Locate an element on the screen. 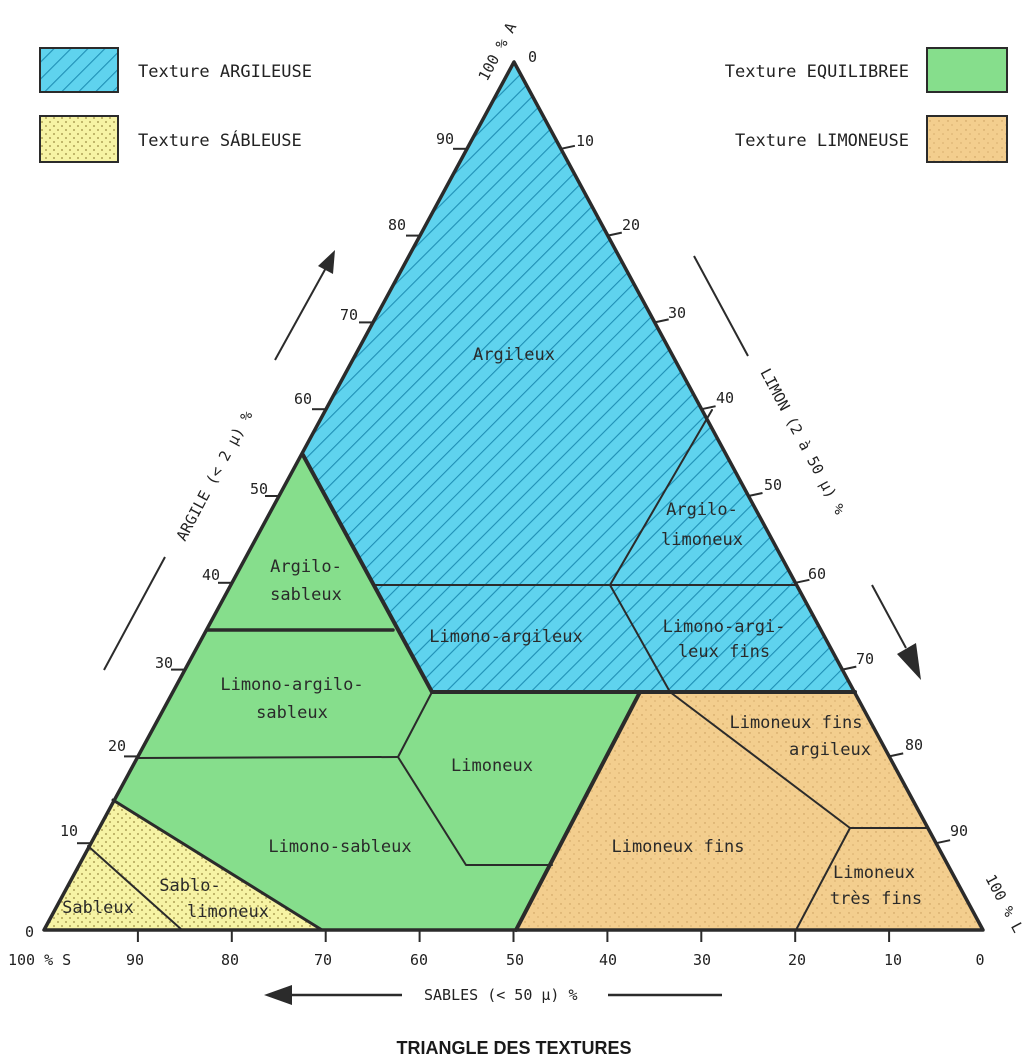 This screenshot has width=1024, height=1063. sables-tick-40: 40 is located at coordinates (608, 960).